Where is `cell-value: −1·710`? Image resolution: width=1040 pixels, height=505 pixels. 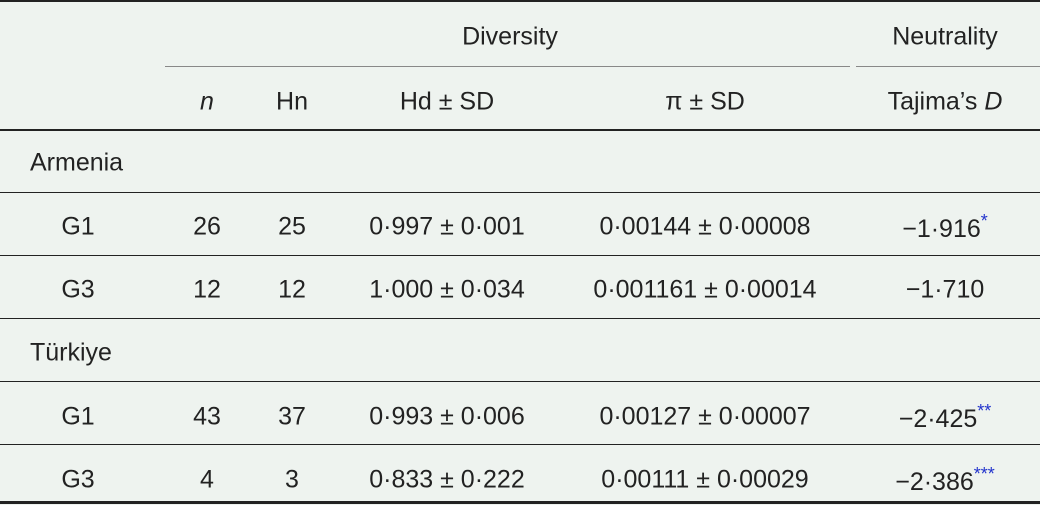
cell-value: −1·710 is located at coordinates (945, 289).